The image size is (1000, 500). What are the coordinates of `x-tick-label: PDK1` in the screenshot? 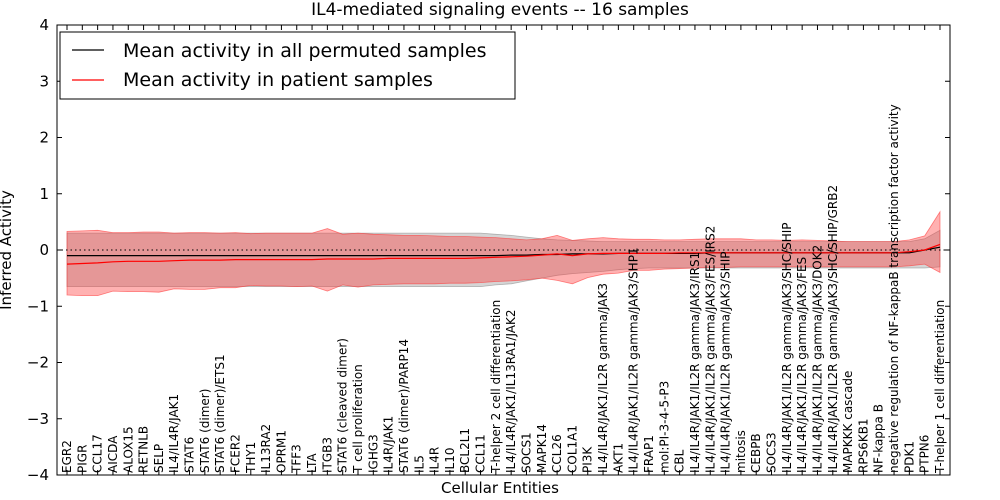 It's located at (909, 457).